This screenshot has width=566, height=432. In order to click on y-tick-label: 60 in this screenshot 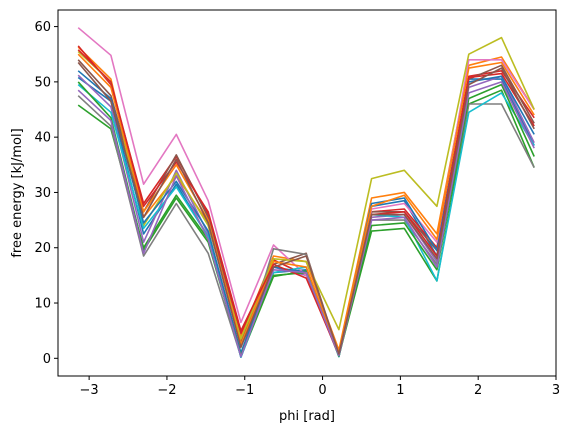, I will do `click(42, 27)`.